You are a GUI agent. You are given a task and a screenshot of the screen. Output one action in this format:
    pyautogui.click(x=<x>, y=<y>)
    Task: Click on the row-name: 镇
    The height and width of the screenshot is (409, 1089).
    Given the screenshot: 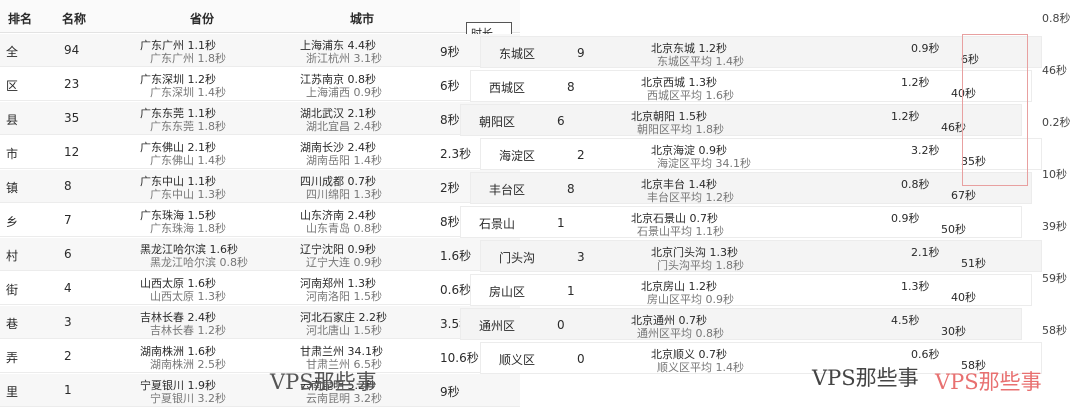 What is the action you would take?
    pyautogui.click(x=12, y=188)
    